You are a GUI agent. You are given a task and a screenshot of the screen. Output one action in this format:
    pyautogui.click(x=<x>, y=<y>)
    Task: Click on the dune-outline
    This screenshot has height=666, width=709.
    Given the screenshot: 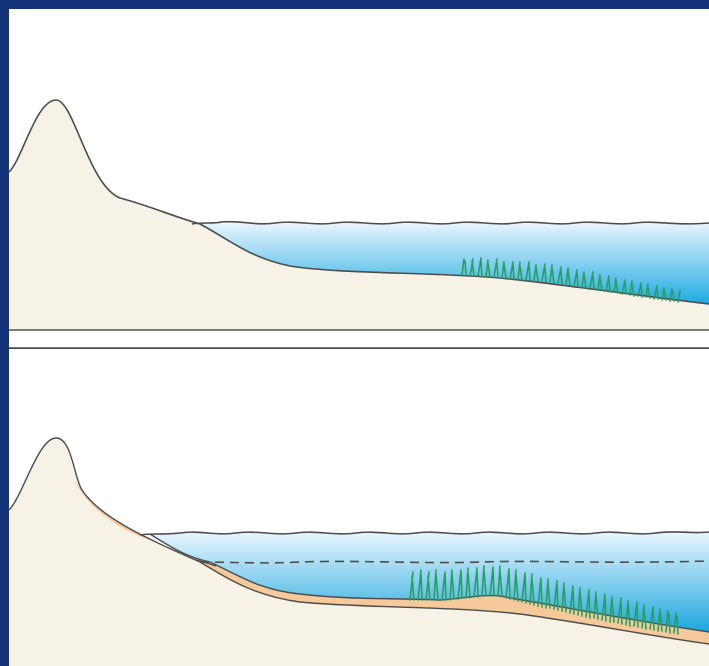 What is the action you would take?
    pyautogui.click(x=104, y=162)
    